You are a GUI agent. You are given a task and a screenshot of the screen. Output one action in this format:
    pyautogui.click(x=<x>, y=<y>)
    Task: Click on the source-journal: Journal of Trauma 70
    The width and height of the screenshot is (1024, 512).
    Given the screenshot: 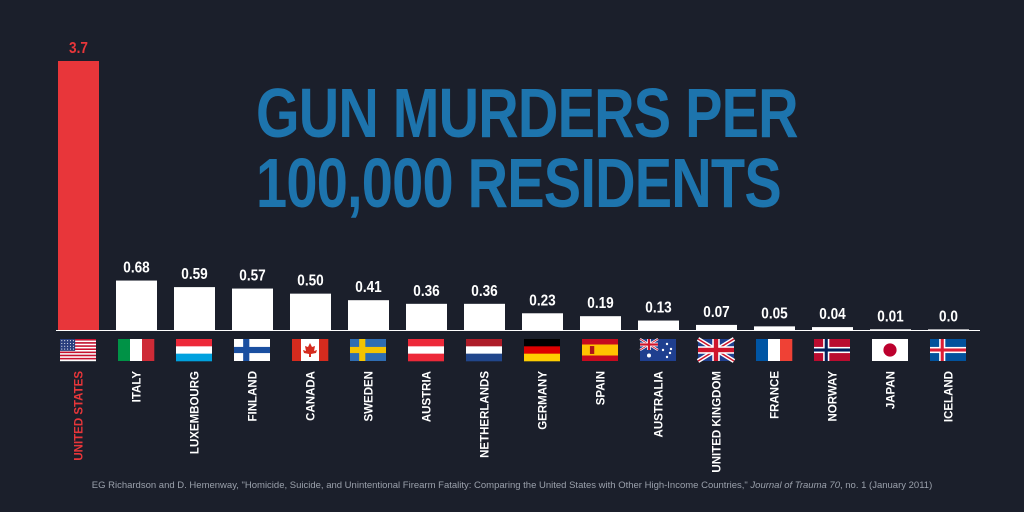 What is the action you would take?
    pyautogui.click(x=795, y=485)
    